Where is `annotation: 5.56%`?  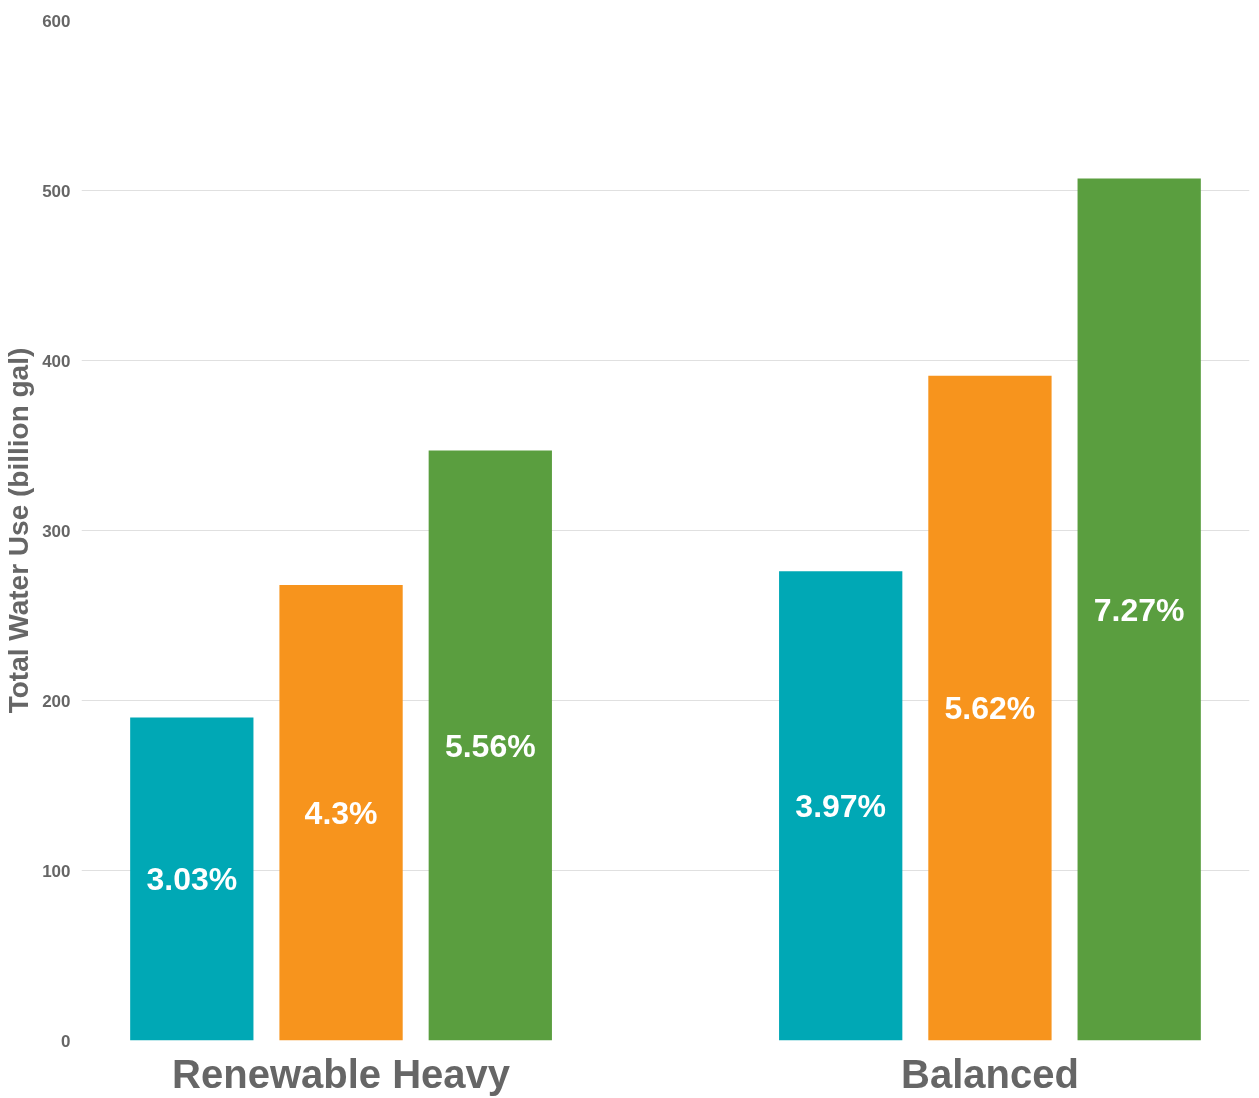
annotation: 5.56% is located at coordinates (490, 745).